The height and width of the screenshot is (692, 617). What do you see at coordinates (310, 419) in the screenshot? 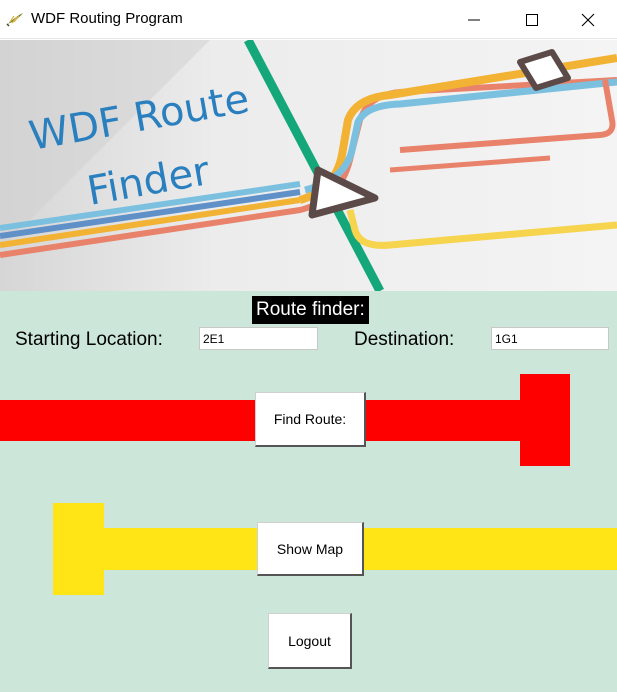
I see `find-route-button: Find Route:` at bounding box center [310, 419].